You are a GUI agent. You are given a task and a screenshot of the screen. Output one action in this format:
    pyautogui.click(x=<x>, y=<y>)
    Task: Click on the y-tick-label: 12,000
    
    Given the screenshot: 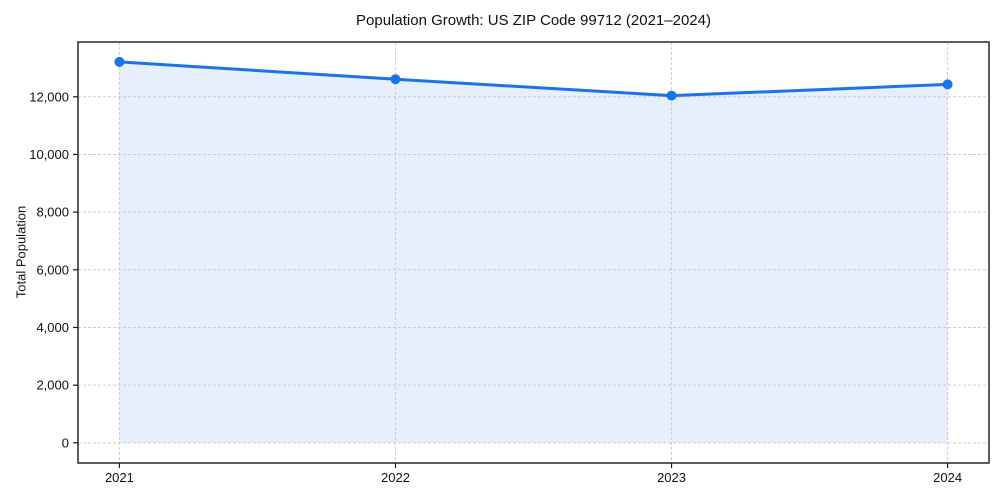 What is the action you would take?
    pyautogui.click(x=49, y=96)
    